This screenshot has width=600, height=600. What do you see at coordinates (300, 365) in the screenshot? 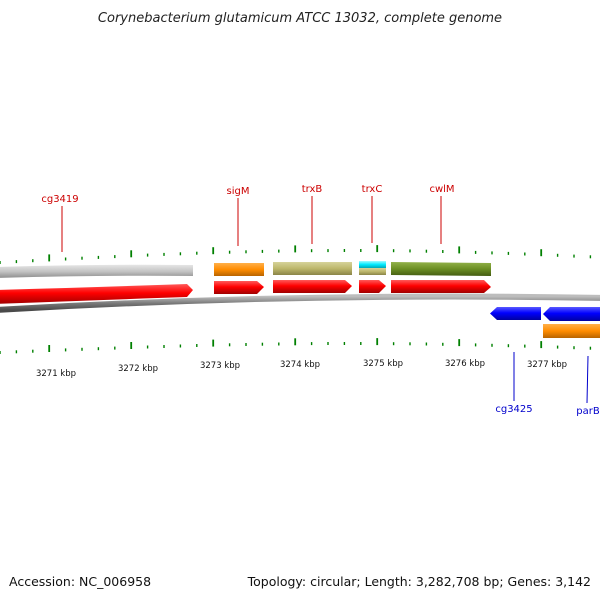
I see `scale-label-3274kbp: 3274 kbp` at bounding box center [300, 365].